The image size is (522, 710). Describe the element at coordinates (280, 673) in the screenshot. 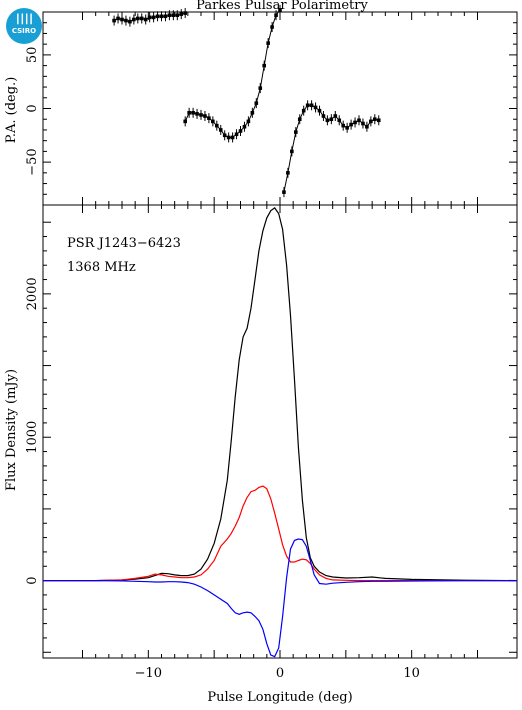

I see `x-tick-label: 0` at that location.